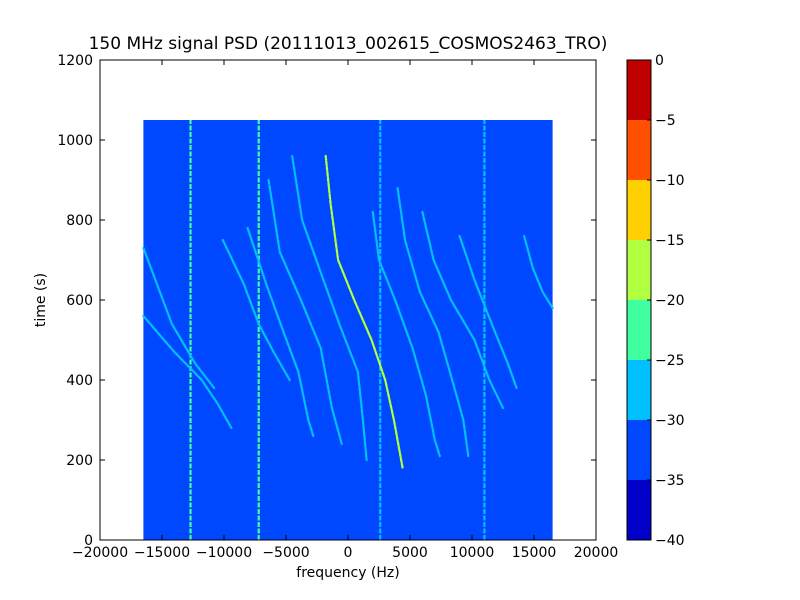 This screenshot has width=800, height=600. Describe the element at coordinates (348, 553) in the screenshot. I see `x-tick-label: 0` at that location.